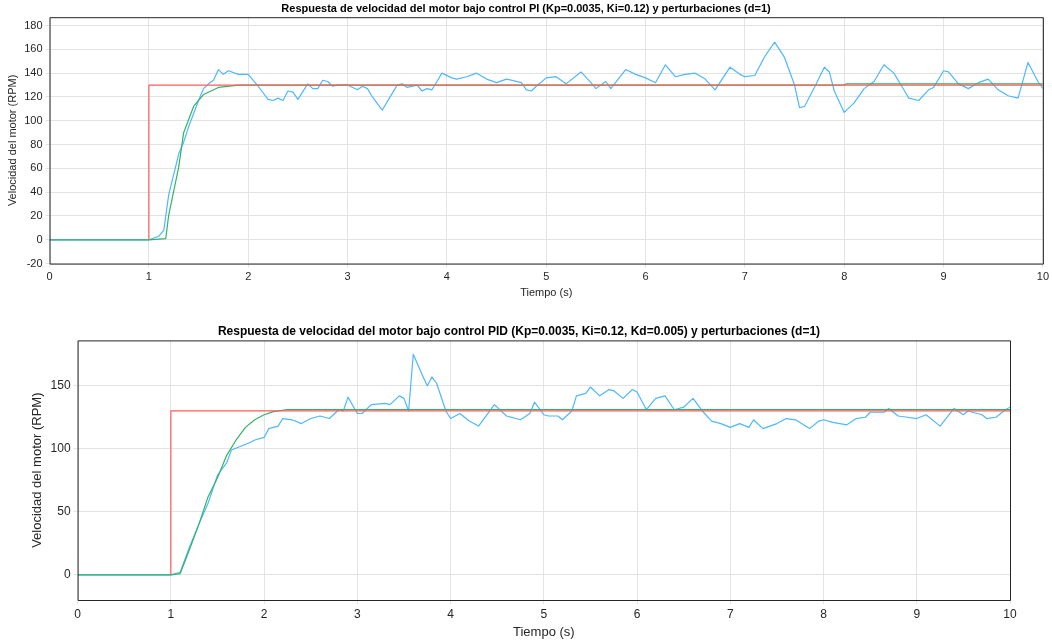 This screenshot has height=640, width=1052. I want to click on chart-title: Respuesta de velocidad del motor bajo control PI (Kp=0.0035, Ki=0.12) y perturbaciones (d=1), so click(526, 7).